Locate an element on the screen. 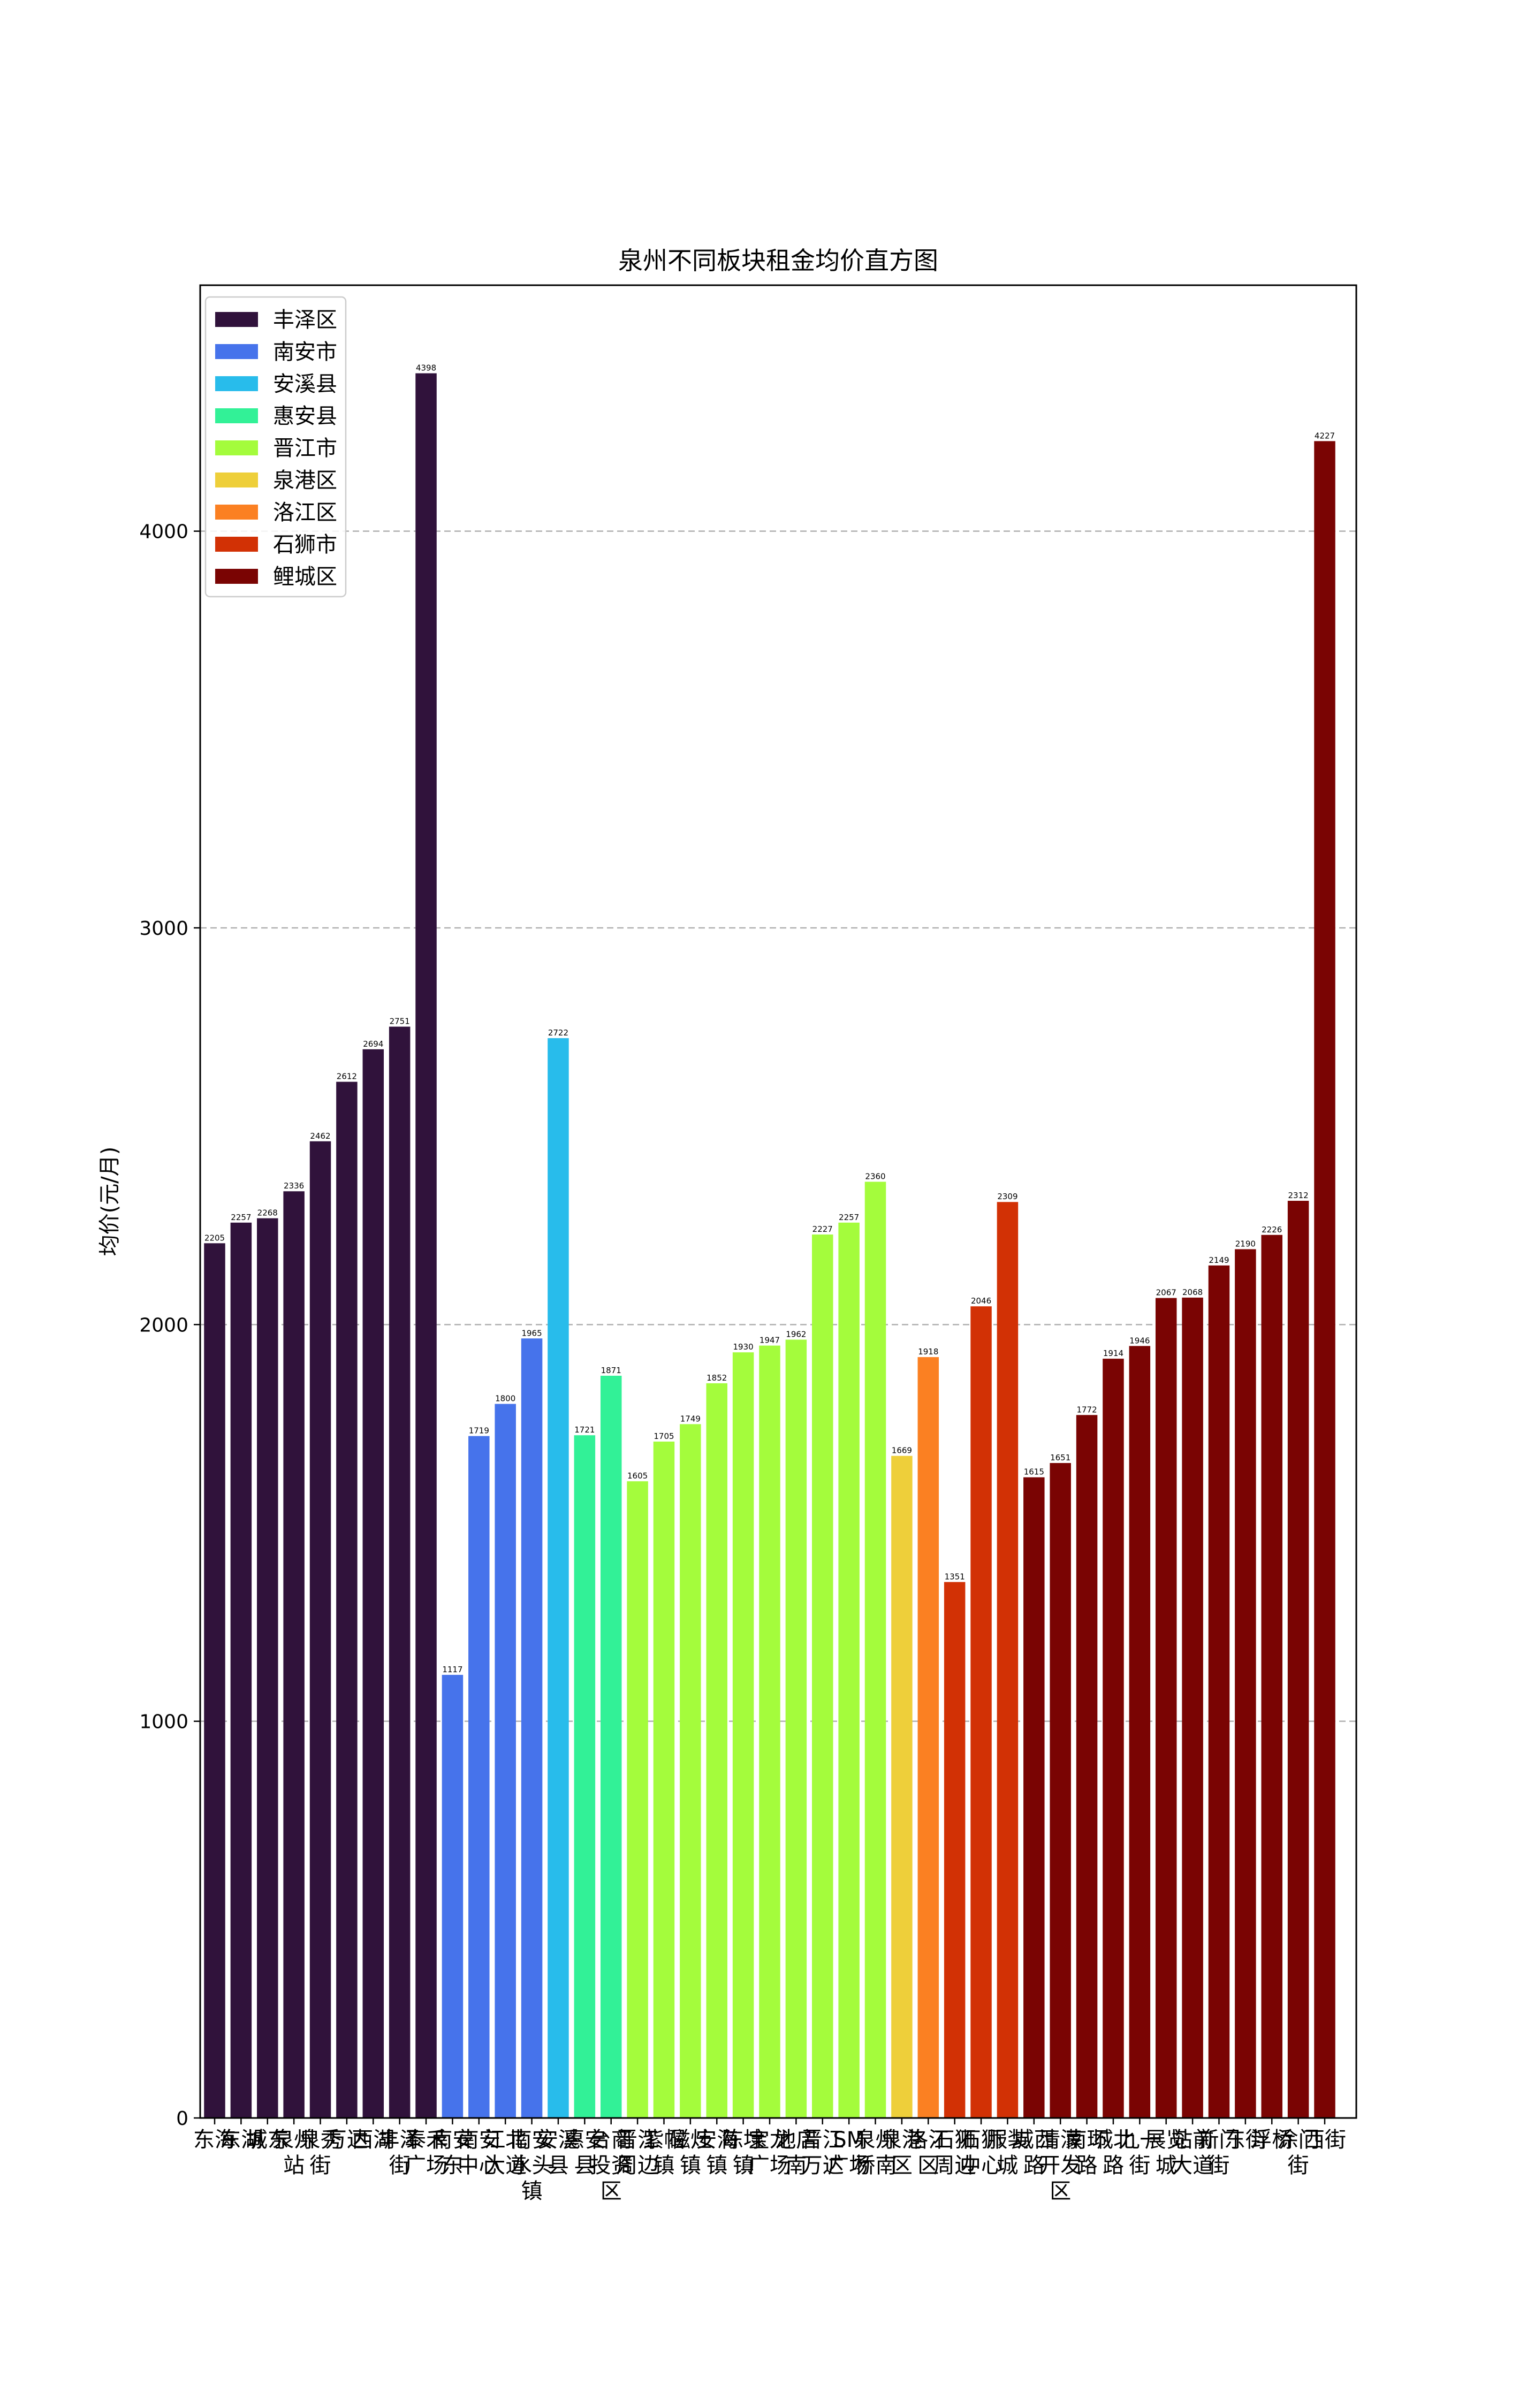 The image size is (1519, 2408). x-tick-label-line: 街 is located at coordinates (1298, 2165).